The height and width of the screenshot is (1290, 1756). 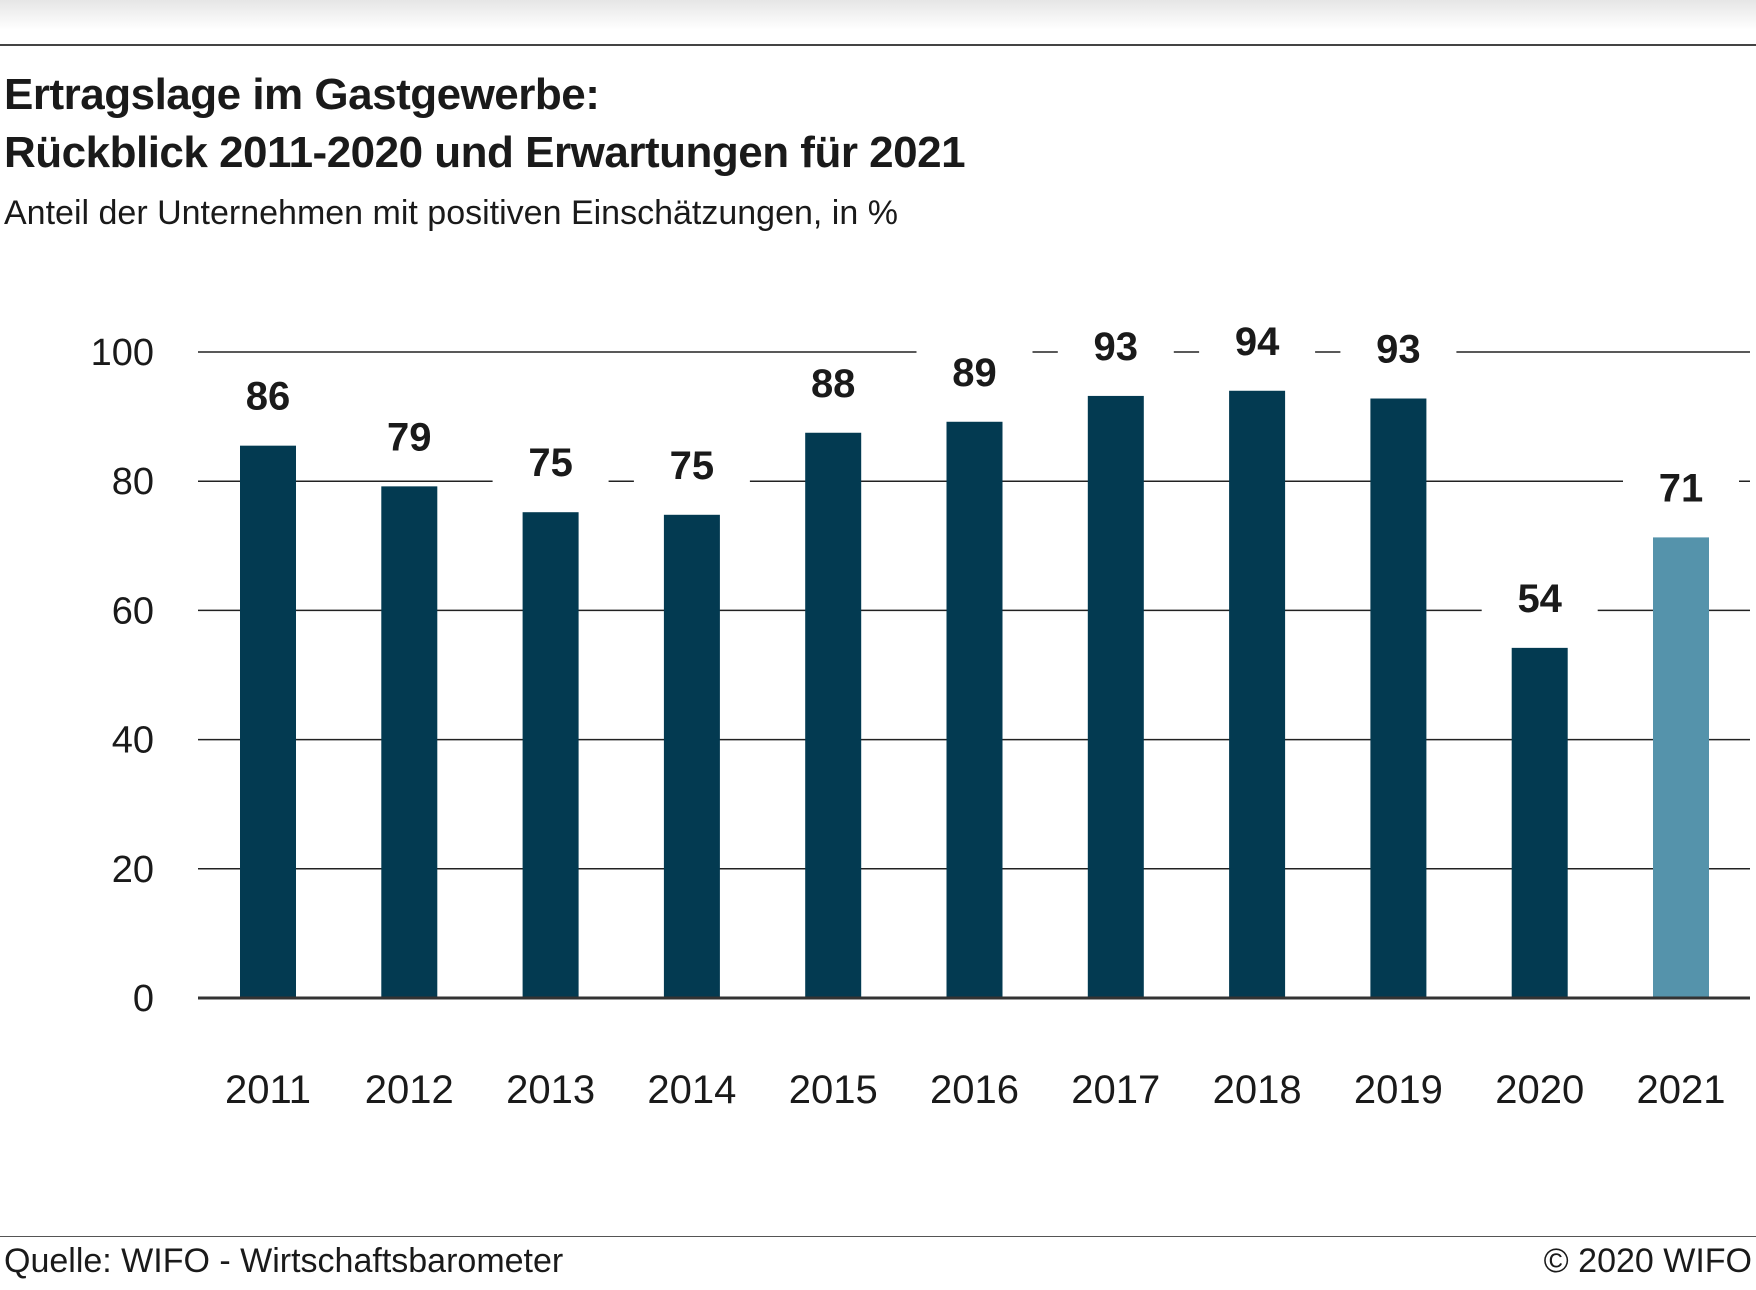 What do you see at coordinates (550, 1090) in the screenshot?
I see `x-tick-label-2013: 2013` at bounding box center [550, 1090].